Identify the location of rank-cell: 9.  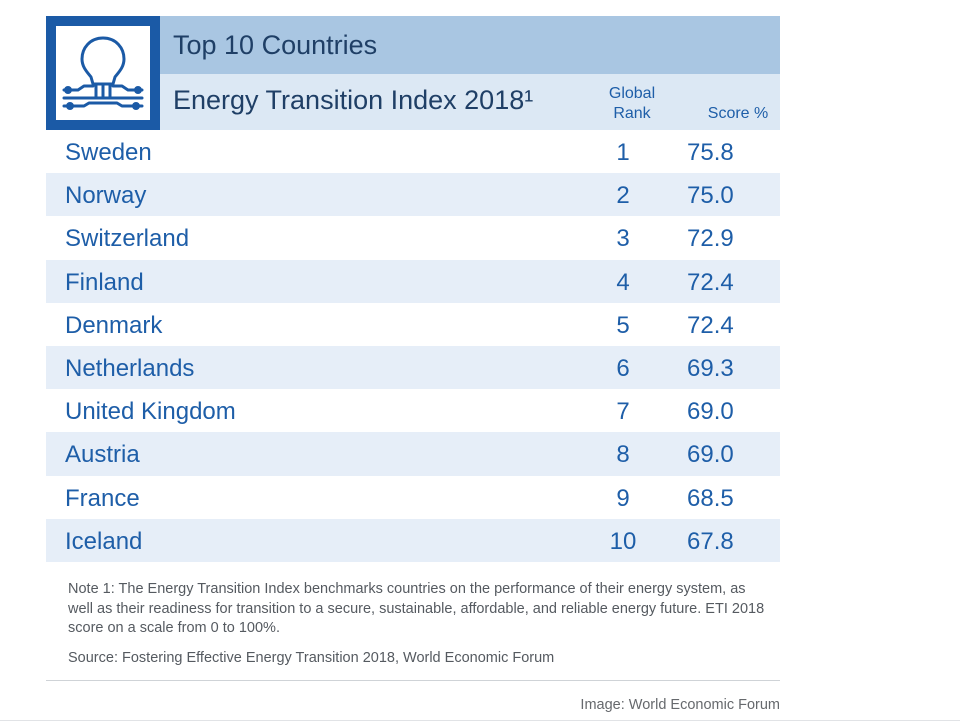
(623, 498).